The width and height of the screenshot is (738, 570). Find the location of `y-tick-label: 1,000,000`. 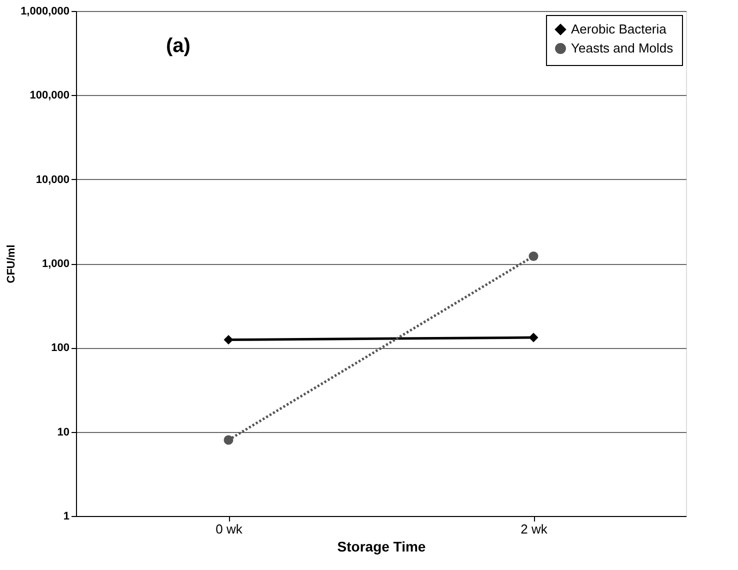

y-tick-label: 1,000,000 is located at coordinates (45, 12).